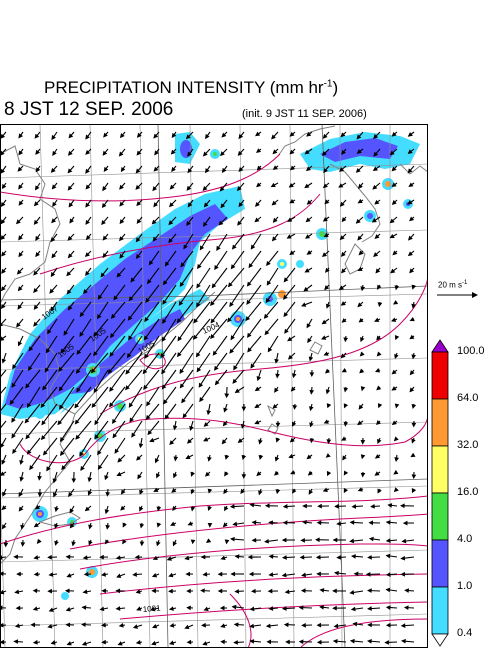  Describe the element at coordinates (465, 283) in the screenshot. I see `wind-reference-exponent: -1` at that location.